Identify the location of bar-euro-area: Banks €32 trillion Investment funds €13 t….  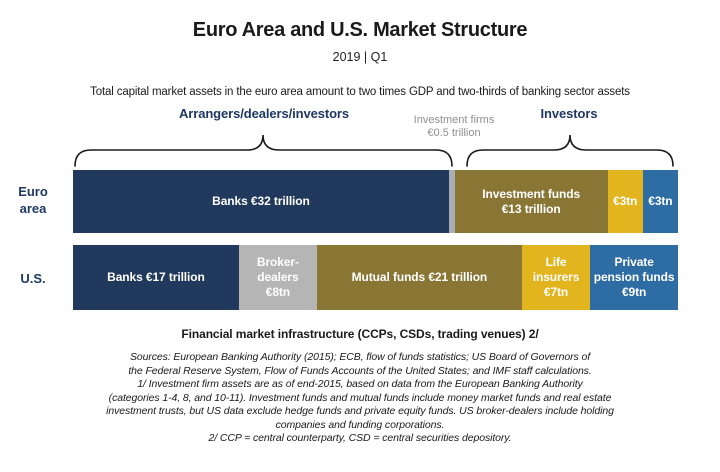
(376, 201).